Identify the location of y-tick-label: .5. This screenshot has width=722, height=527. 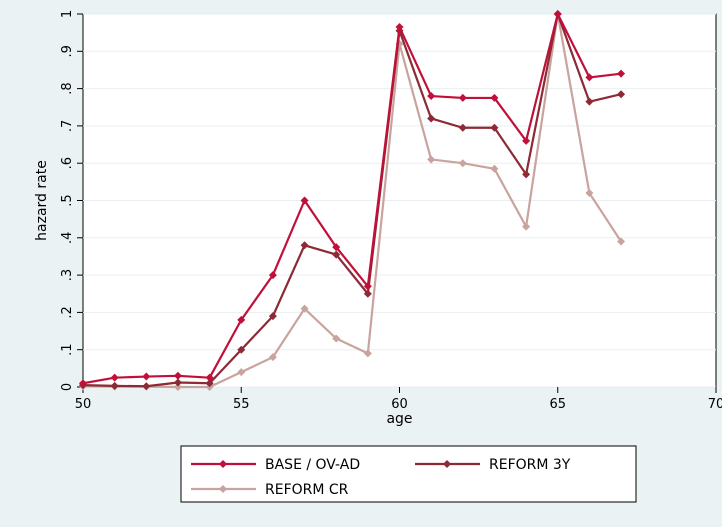
(67, 200).